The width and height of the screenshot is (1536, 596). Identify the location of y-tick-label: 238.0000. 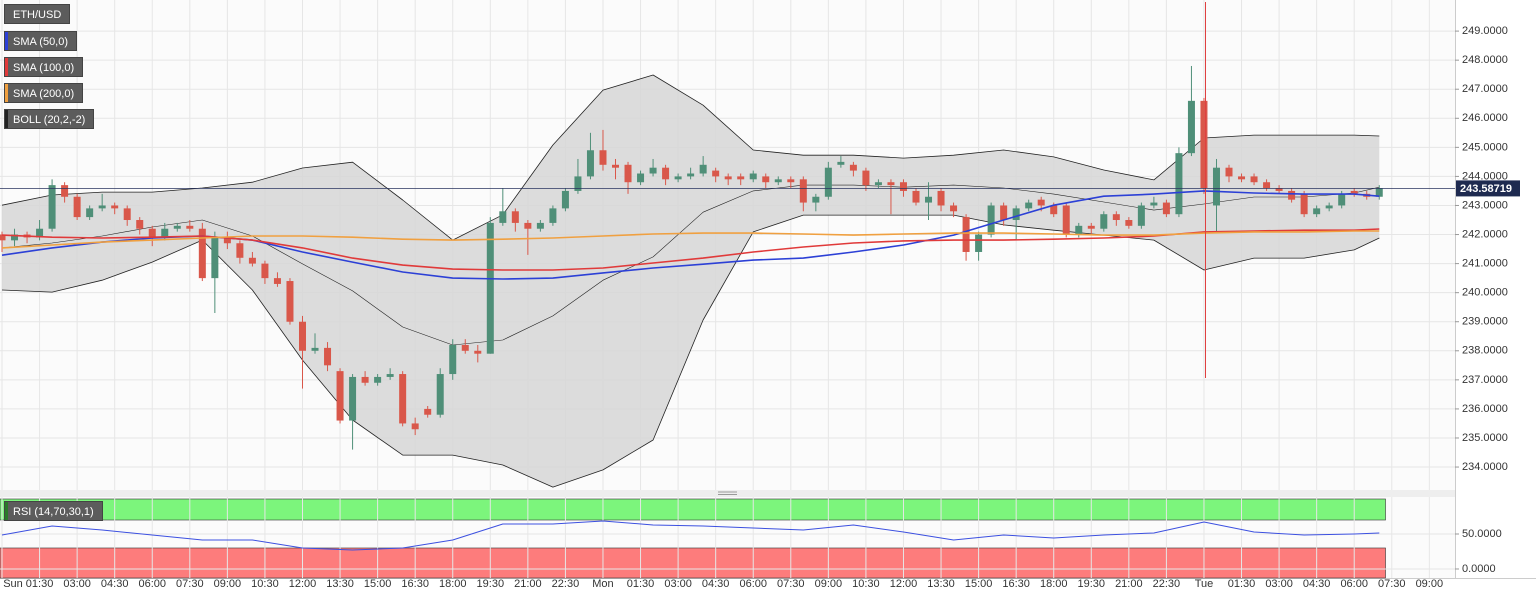
(1485, 351).